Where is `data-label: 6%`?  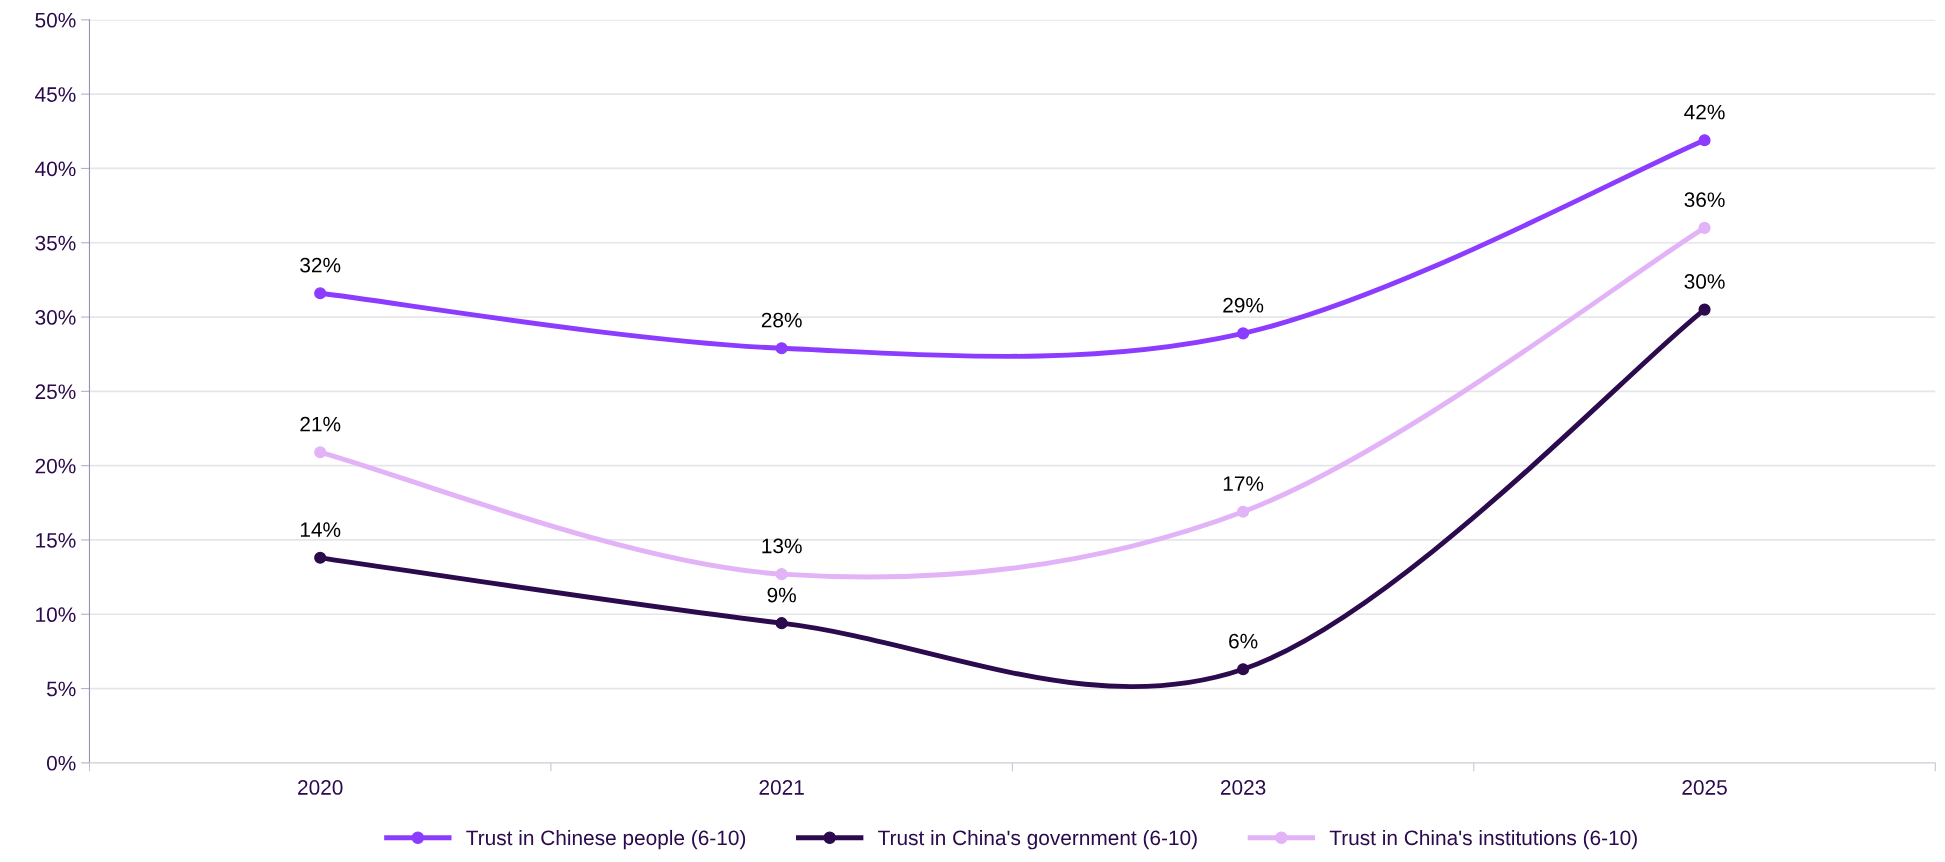 data-label: 6% is located at coordinates (1243, 641).